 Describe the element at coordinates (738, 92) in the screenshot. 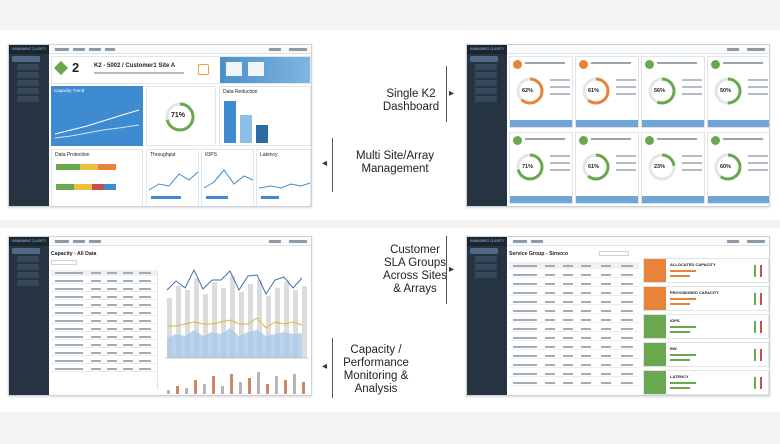

I see `system-card: 50%` at that location.